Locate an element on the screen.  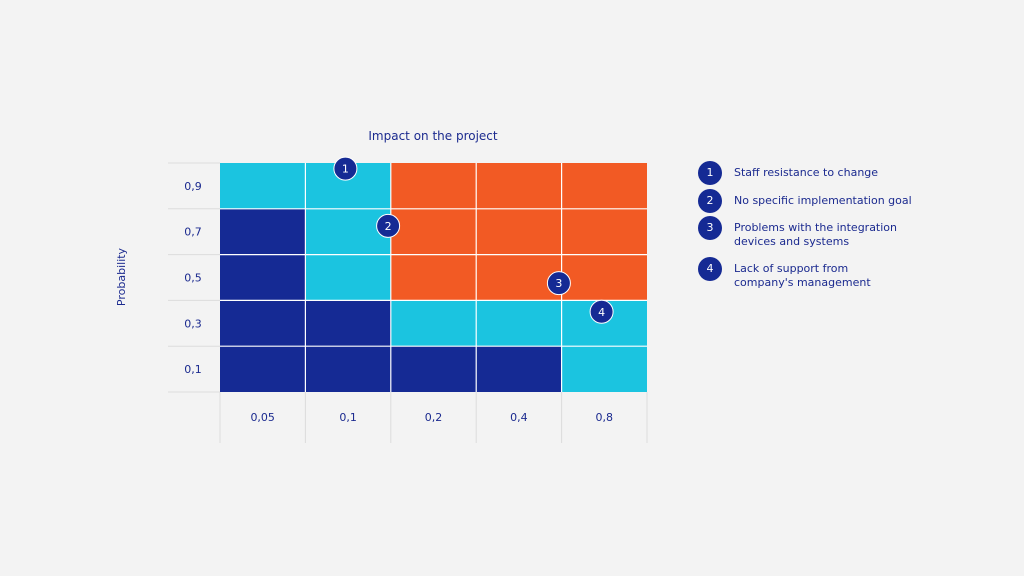
risk-marker-label: 2 is located at coordinates (388, 226).